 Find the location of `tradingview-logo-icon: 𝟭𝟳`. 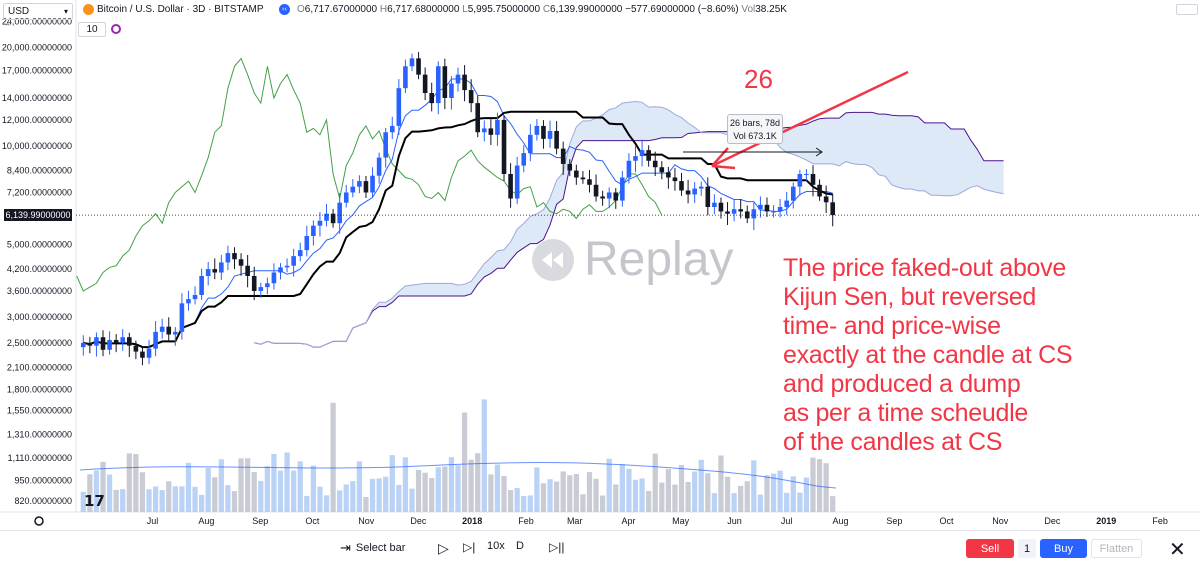

tradingview-logo-icon: 𝟭𝟳 is located at coordinates (94, 501).